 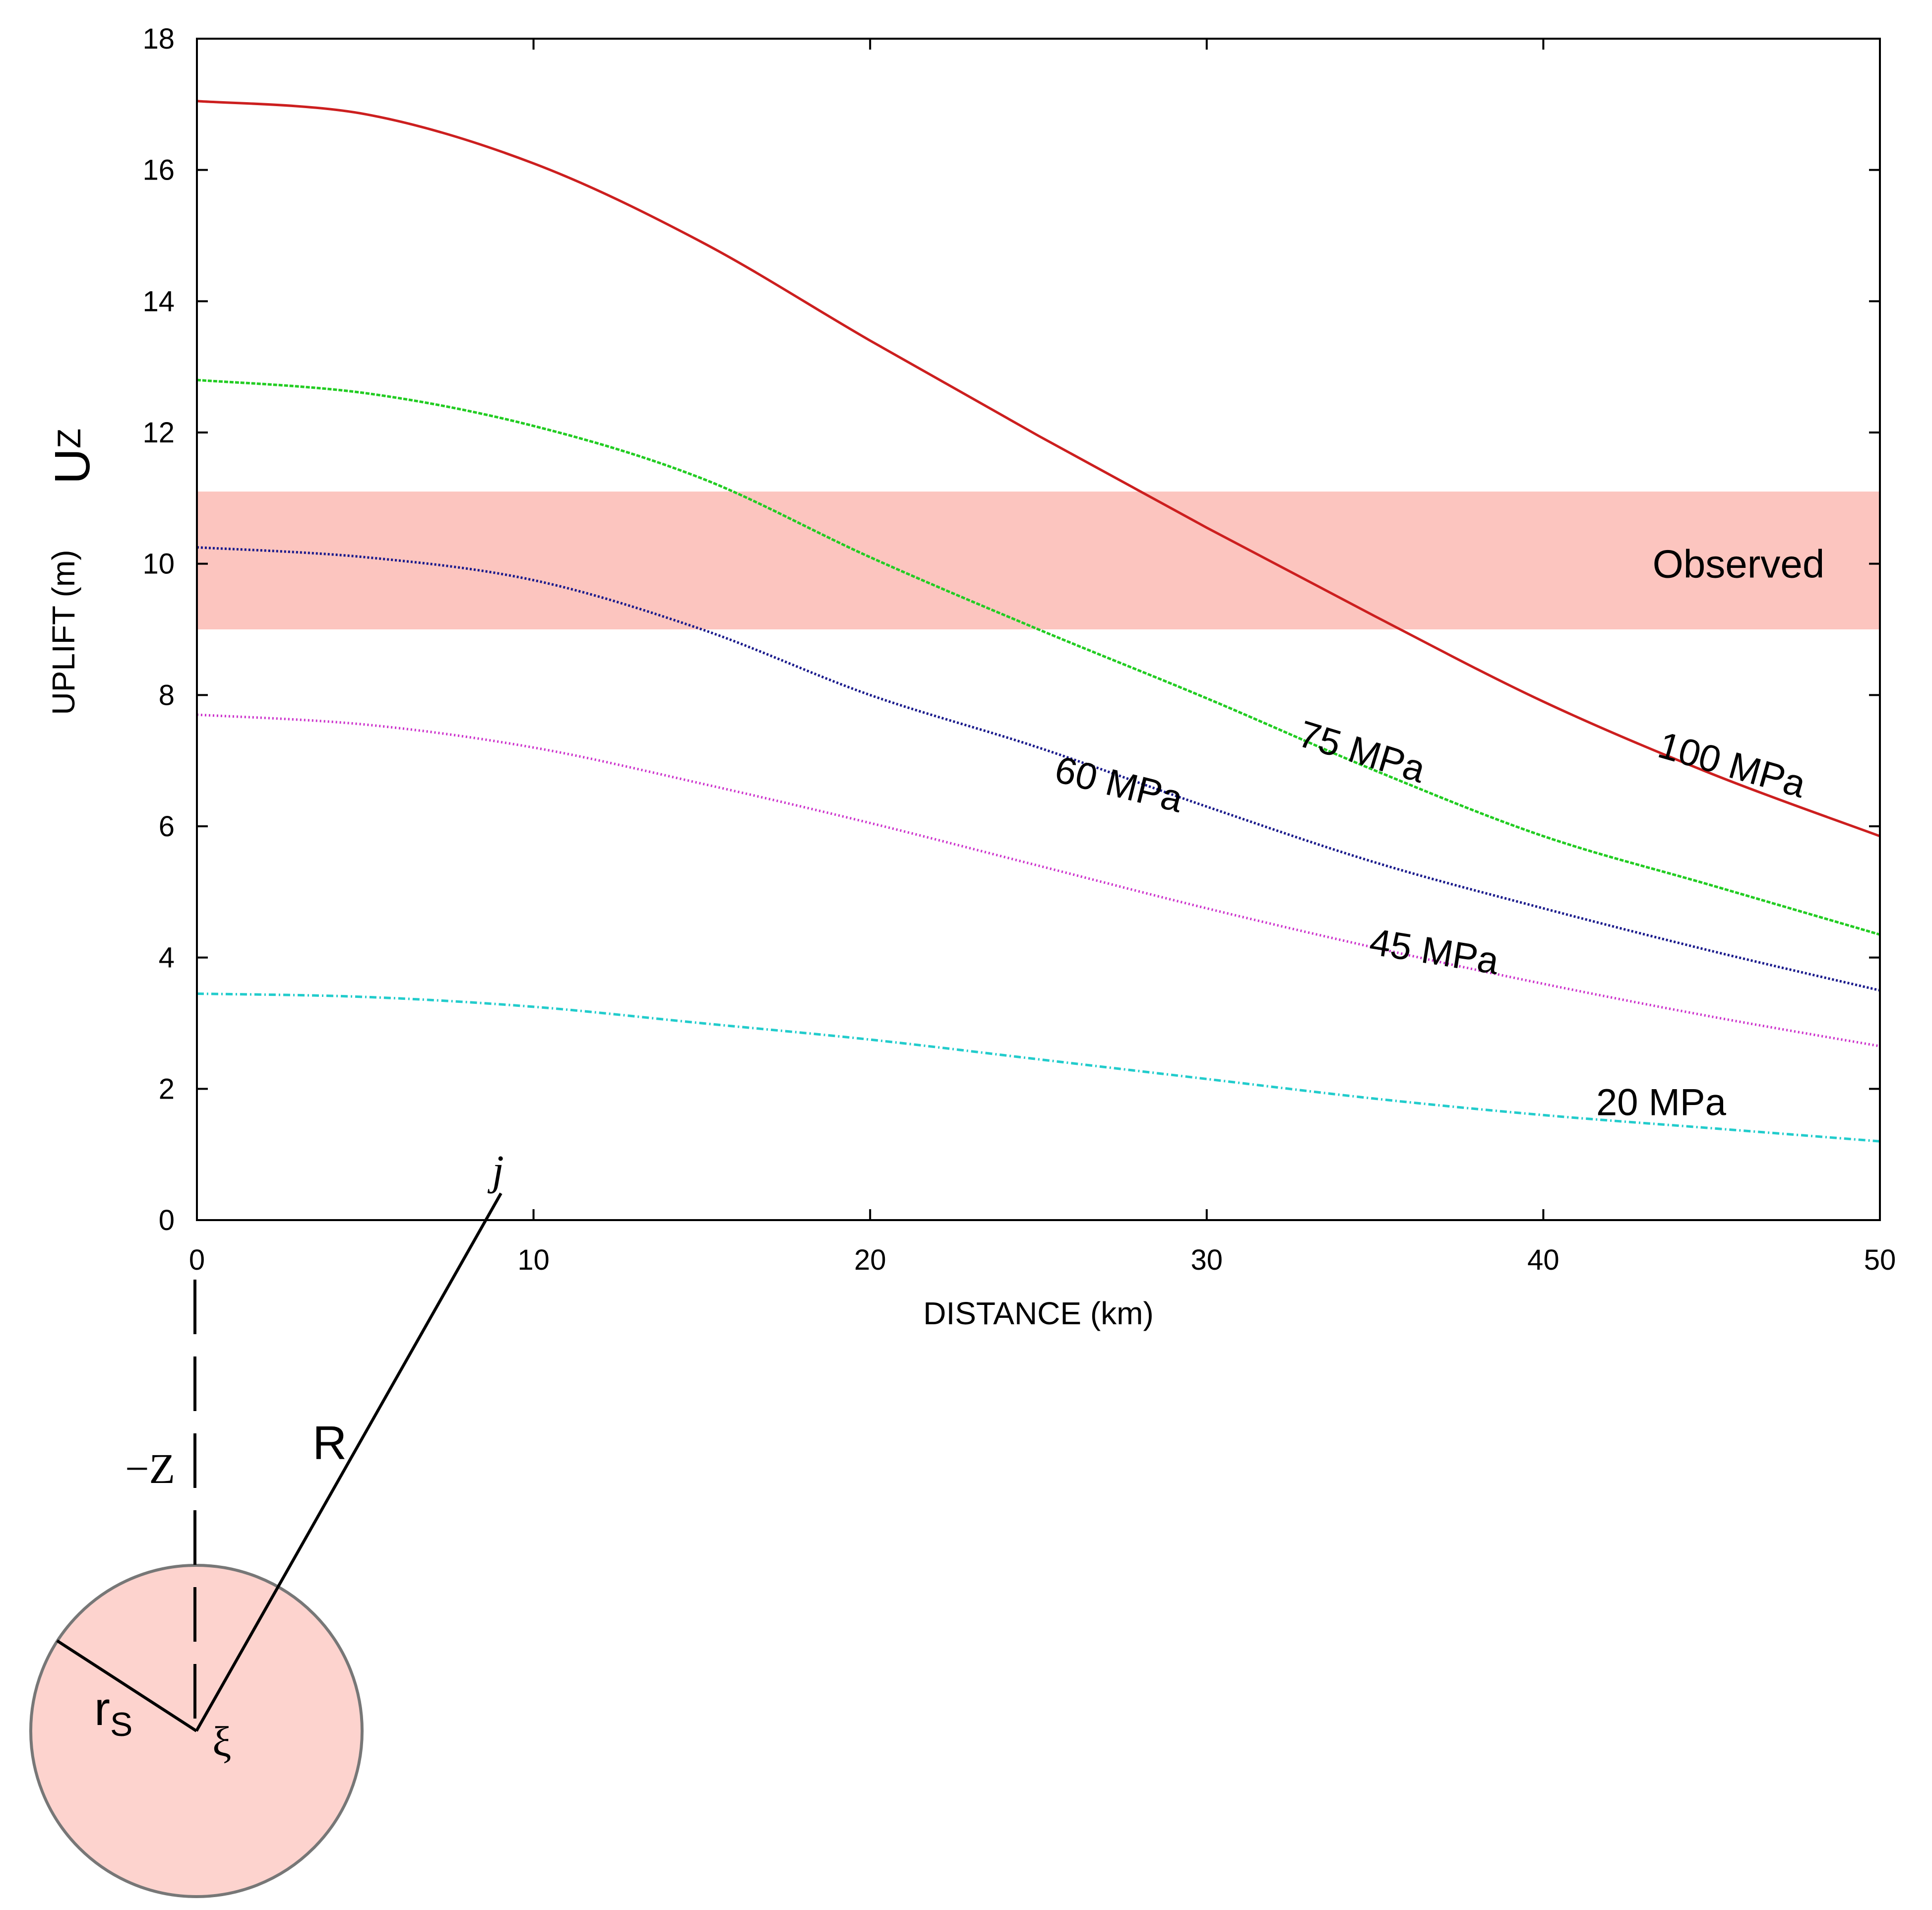 What do you see at coordinates (1733, 765) in the screenshot?
I see `curve-label: 100 MPa` at bounding box center [1733, 765].